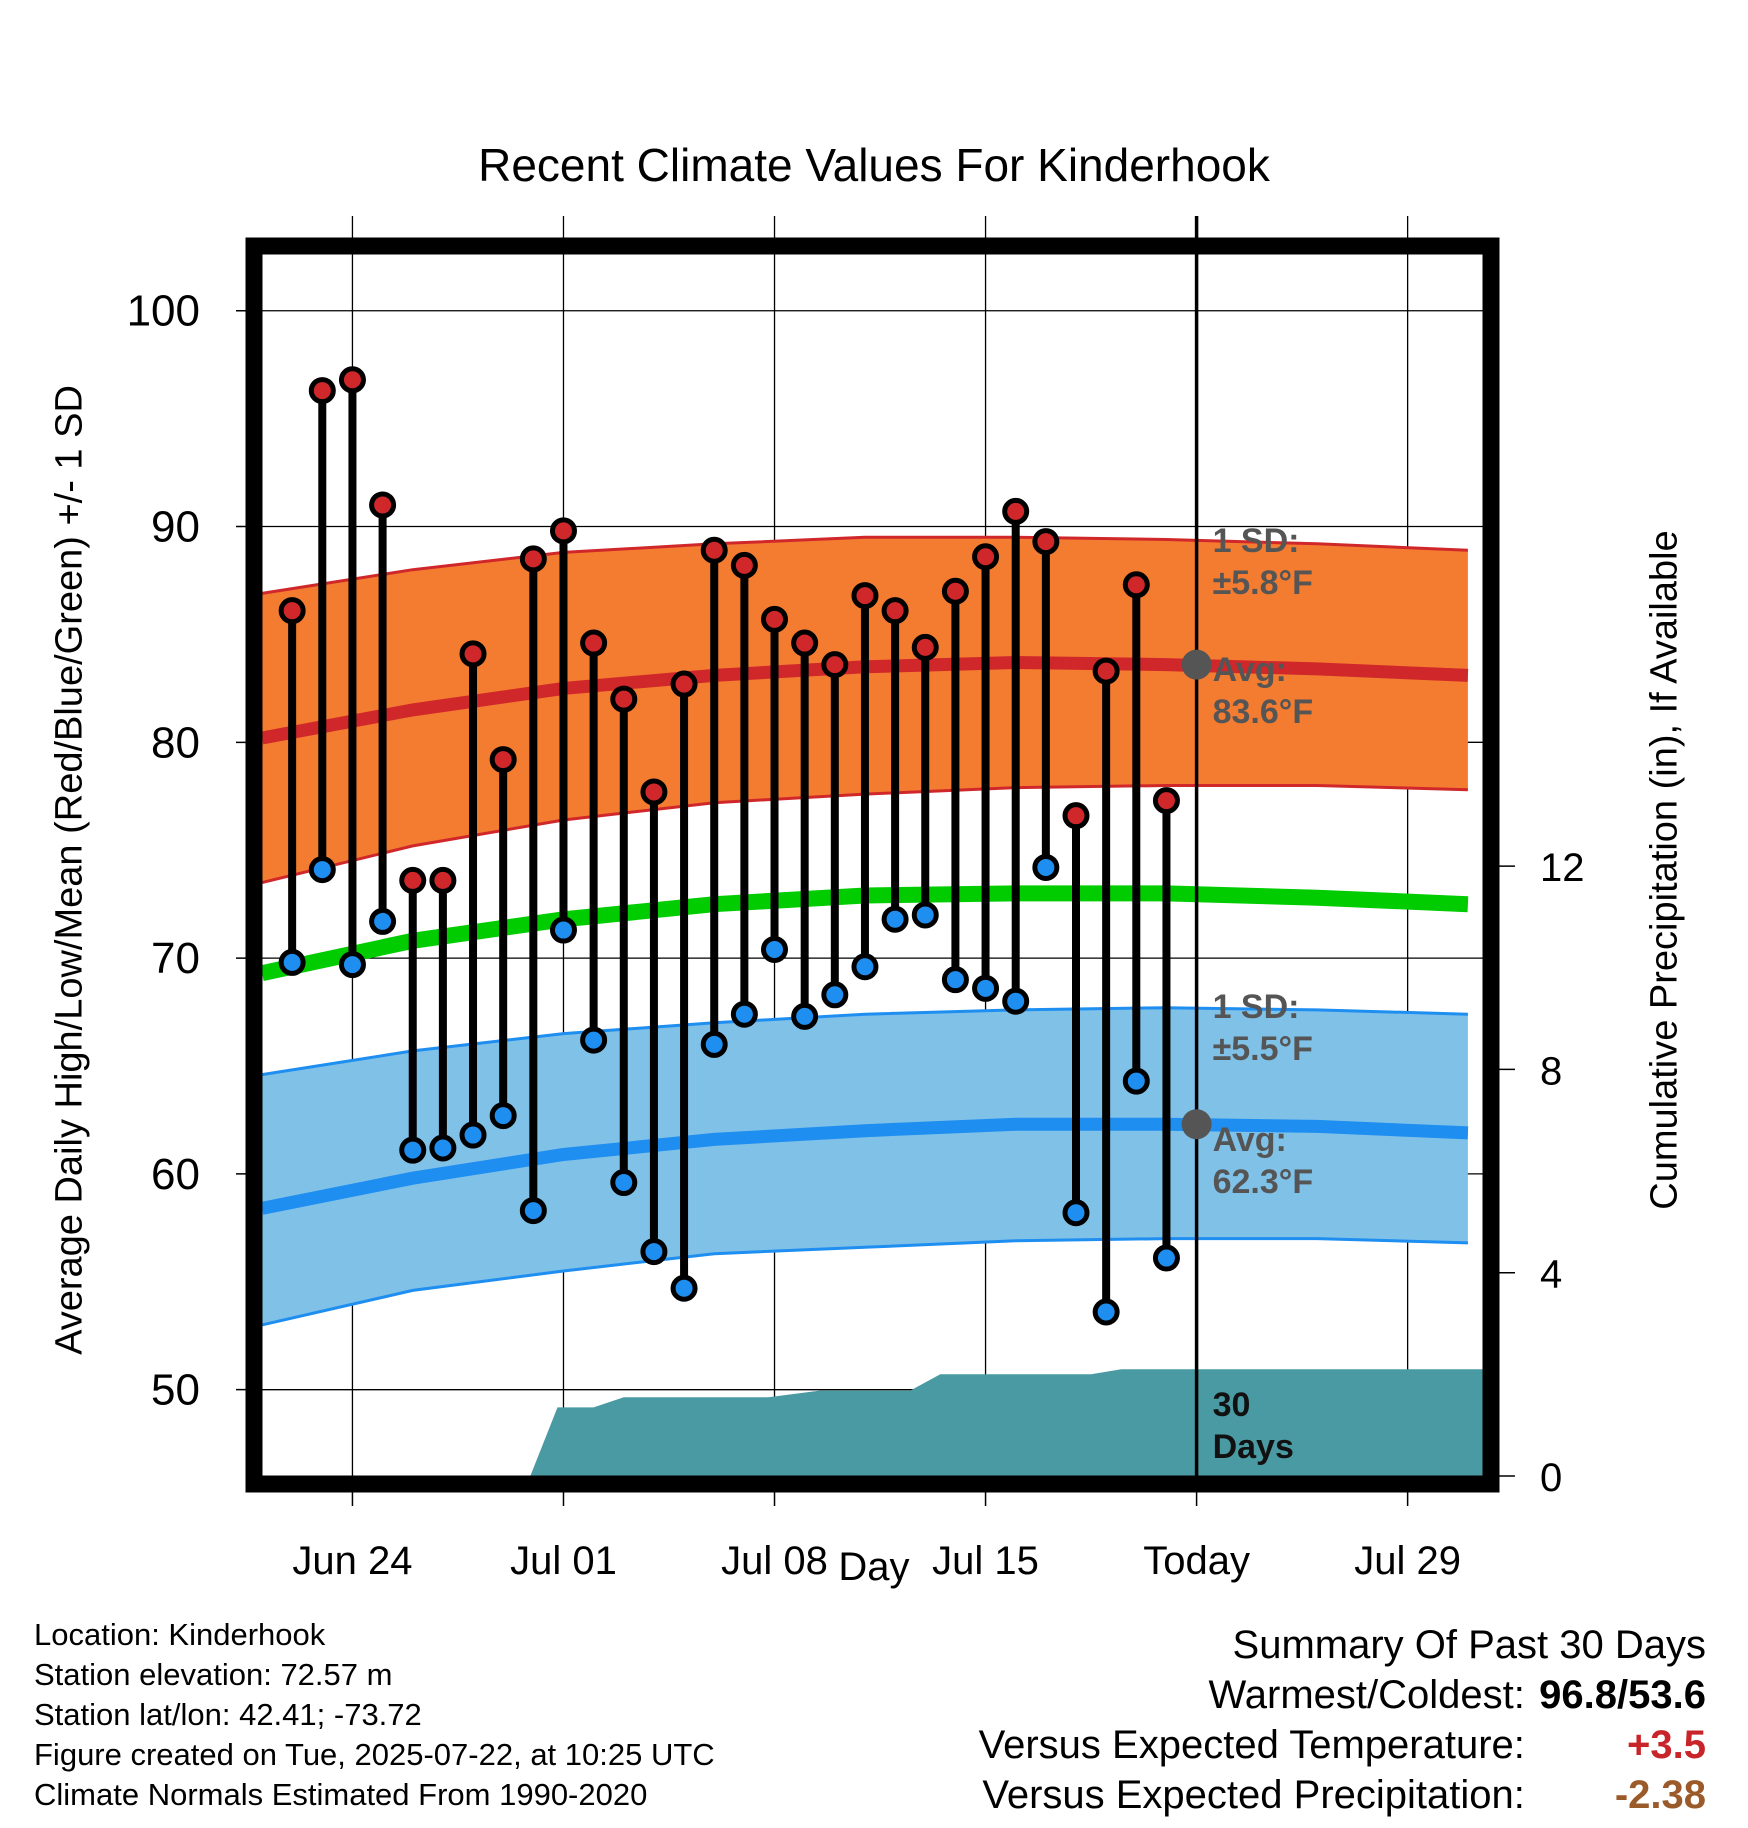  Describe the element at coordinates (1256, 1007) in the screenshot. I see `low-sd-label: 1 SD:` at that location.